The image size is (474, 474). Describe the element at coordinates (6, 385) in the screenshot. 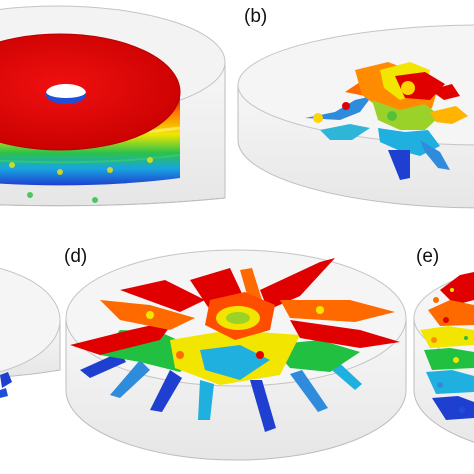

I see `panel-c-fragments` at that location.